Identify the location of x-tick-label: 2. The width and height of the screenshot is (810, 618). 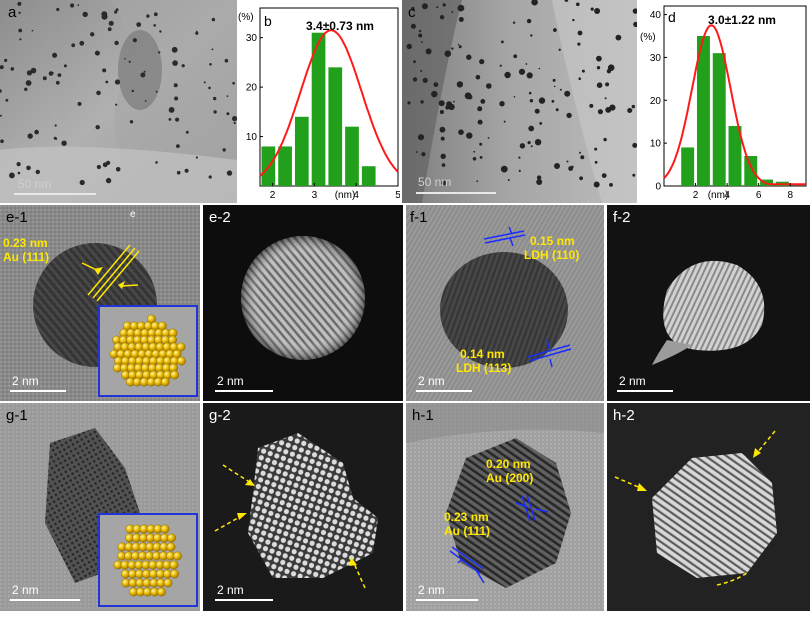
(696, 195).